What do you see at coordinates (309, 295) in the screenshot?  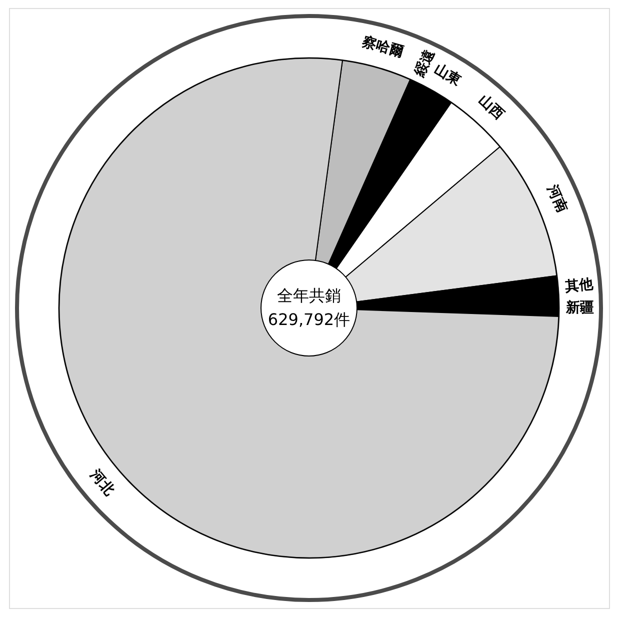 I see `text: 全年共銷` at bounding box center [309, 295].